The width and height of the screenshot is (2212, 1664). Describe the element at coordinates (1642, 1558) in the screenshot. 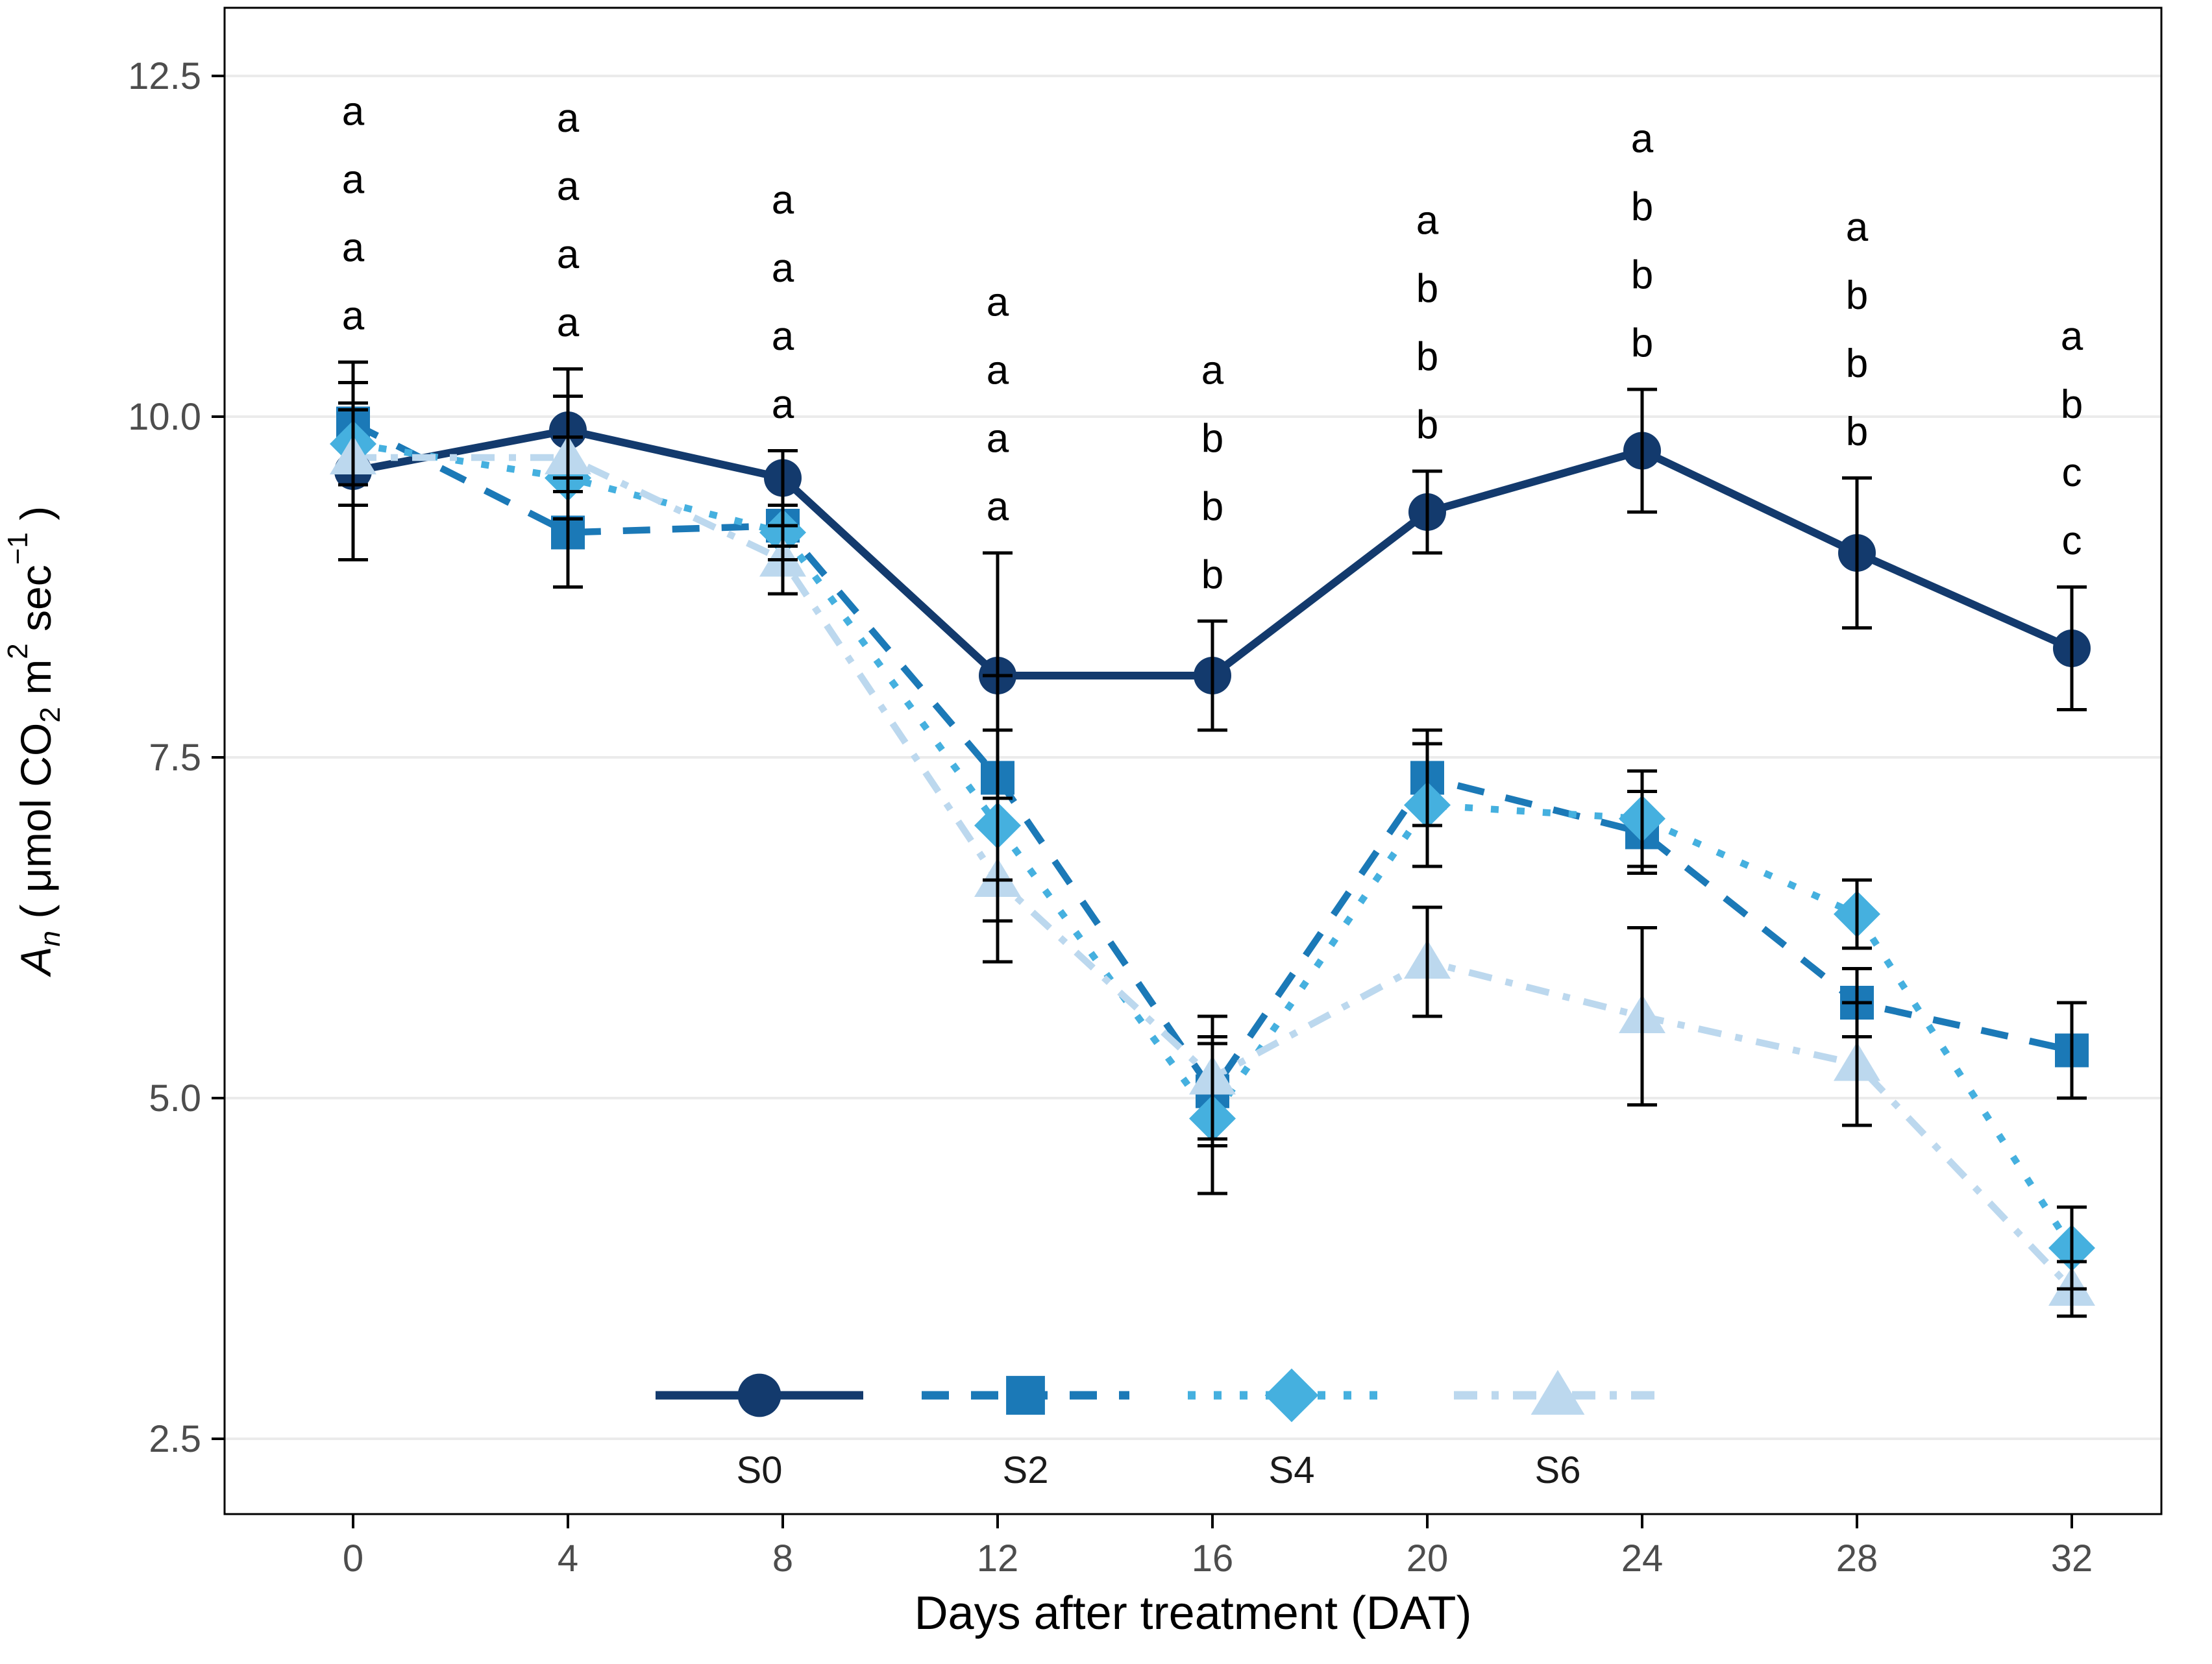

I see `x-tick-label: 24` at that location.